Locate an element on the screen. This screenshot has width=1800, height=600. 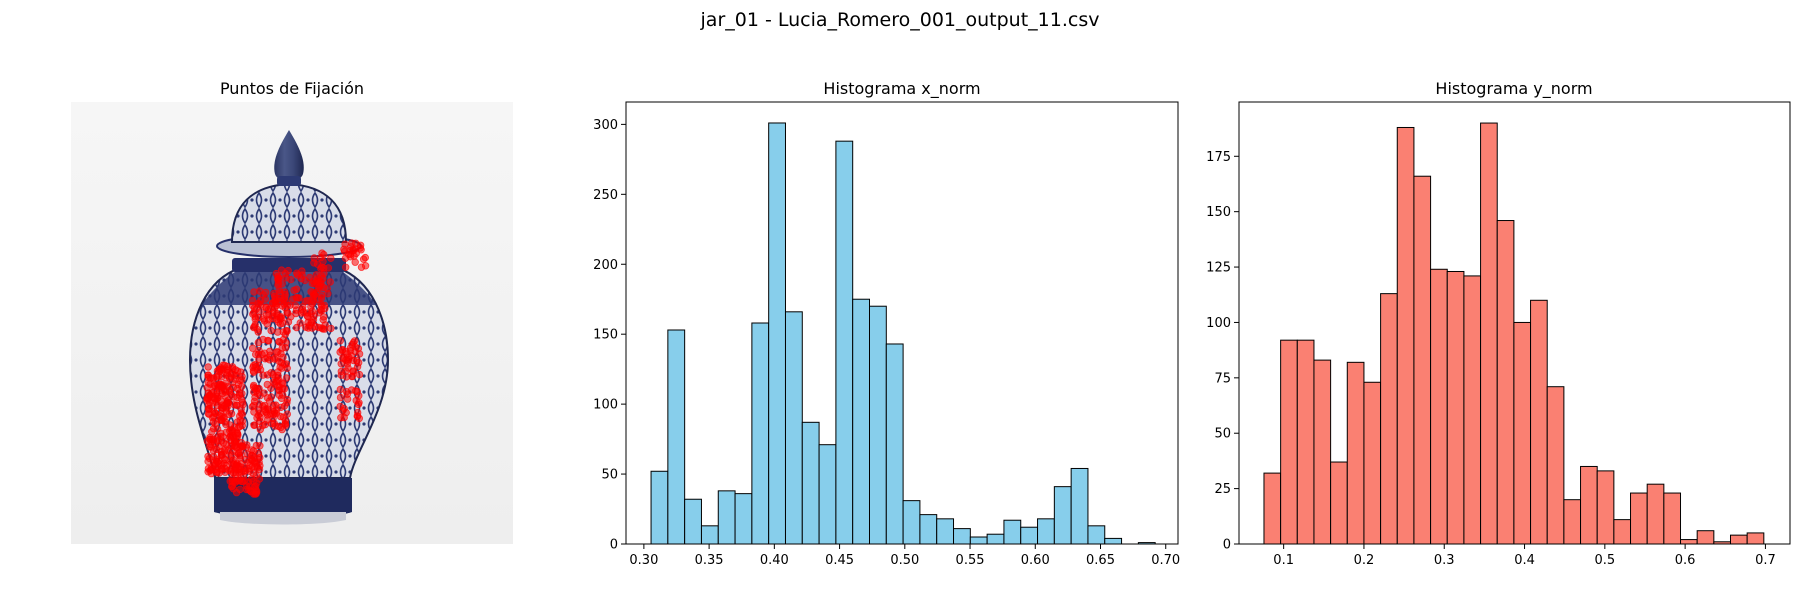
histogram-y-yaxis: 0 25 50 75 100 125 150 175 is located at coordinates (1222, 351).